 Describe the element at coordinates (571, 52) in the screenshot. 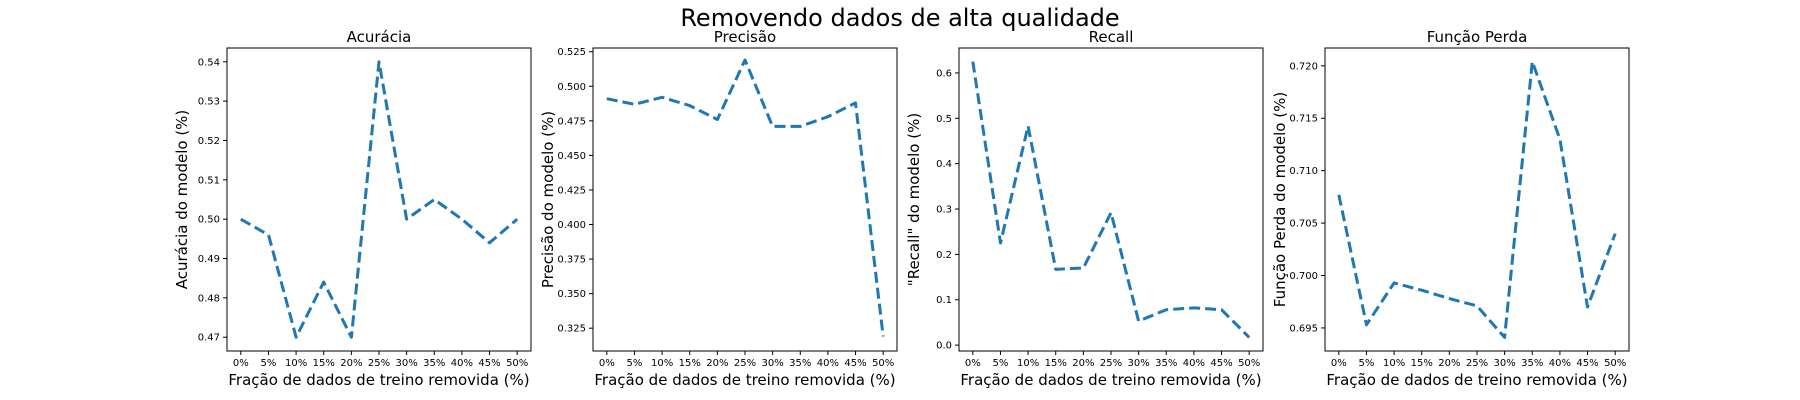

I see `y-tick-label: 0.525` at that location.